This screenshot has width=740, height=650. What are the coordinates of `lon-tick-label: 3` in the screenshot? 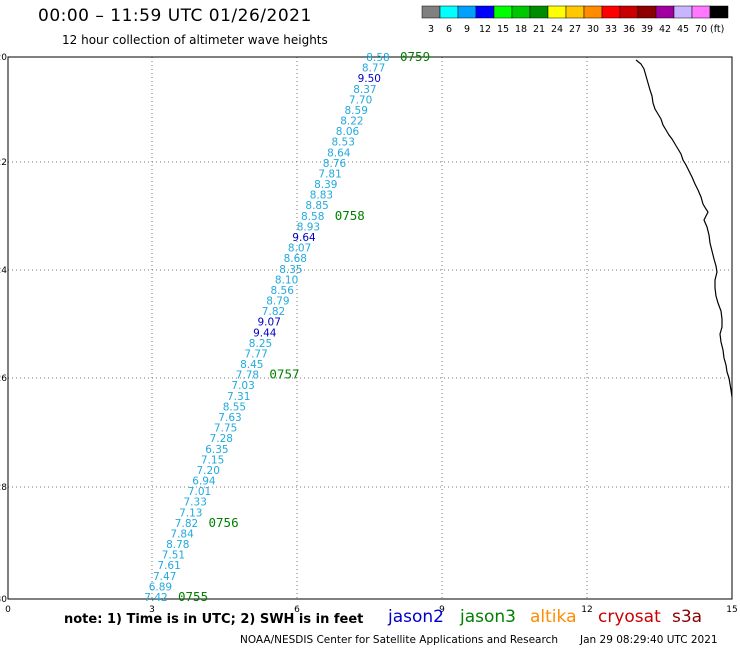 It's located at (152, 610).